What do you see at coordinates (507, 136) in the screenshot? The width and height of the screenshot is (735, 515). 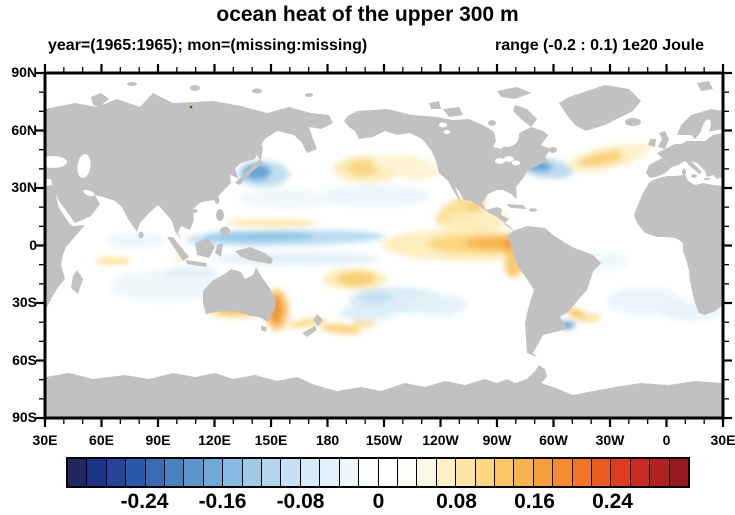 I see `hudson-bay` at bounding box center [507, 136].